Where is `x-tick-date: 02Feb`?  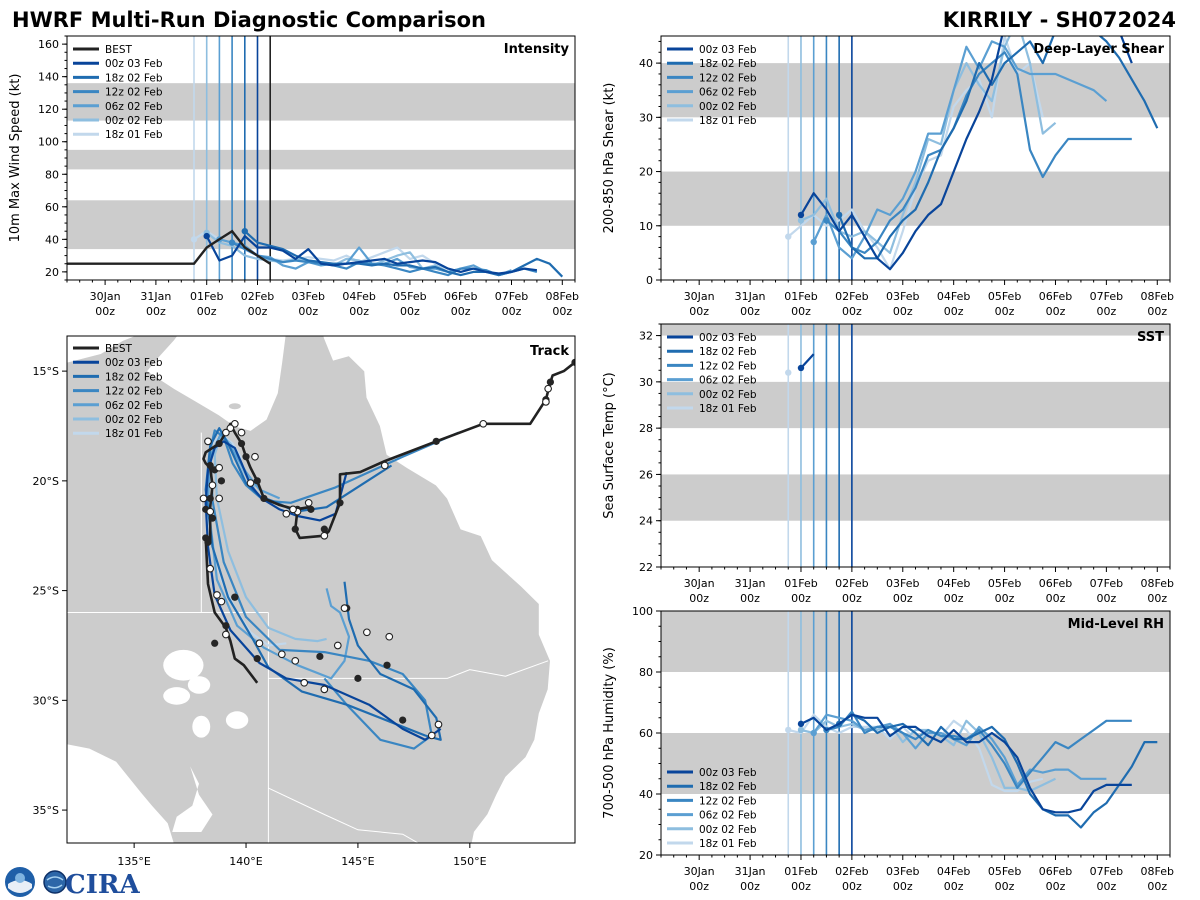
x-tick-date: 02Feb is located at coordinates (257, 296).